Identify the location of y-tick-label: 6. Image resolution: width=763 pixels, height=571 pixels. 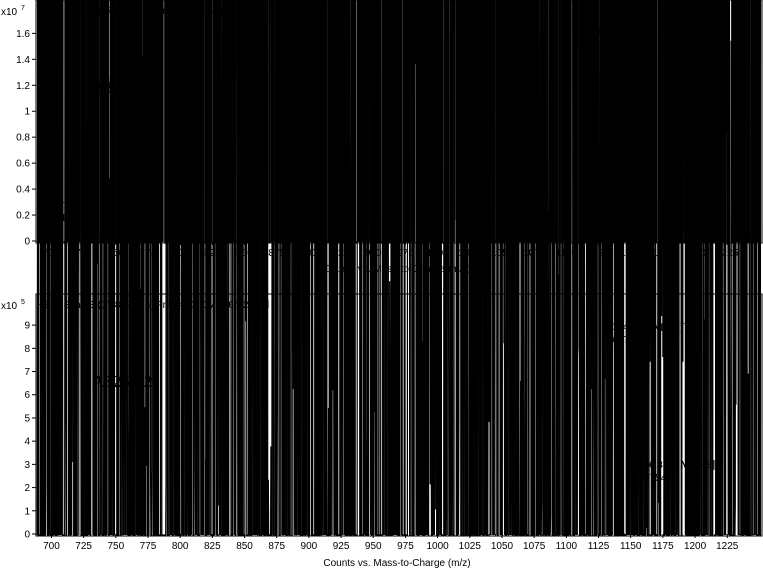
(27, 395).